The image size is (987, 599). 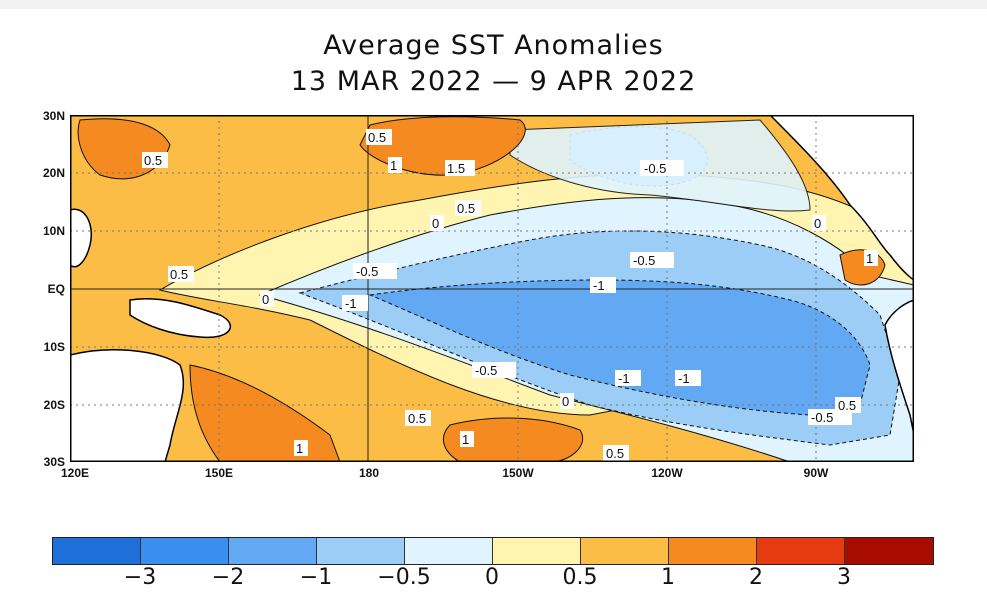 What do you see at coordinates (456, 168) in the screenshot?
I see `contour-label: 1.5` at bounding box center [456, 168].